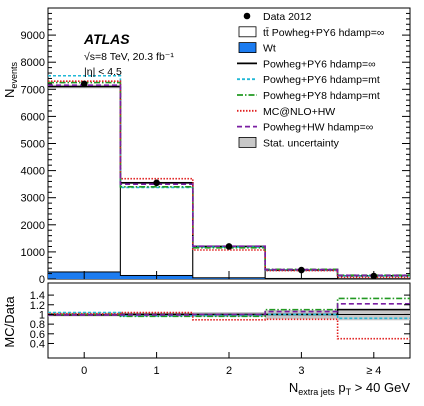 Image resolution: width=424 pixels, height=406 pixels. What do you see at coordinates (157, 371) in the screenshot?
I see `x-tick-label: 1` at bounding box center [157, 371].